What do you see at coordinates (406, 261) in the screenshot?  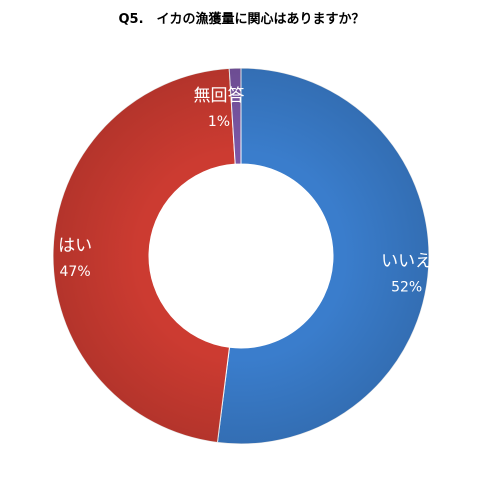 I see `slice-label-0: いいえ` at bounding box center [406, 261].